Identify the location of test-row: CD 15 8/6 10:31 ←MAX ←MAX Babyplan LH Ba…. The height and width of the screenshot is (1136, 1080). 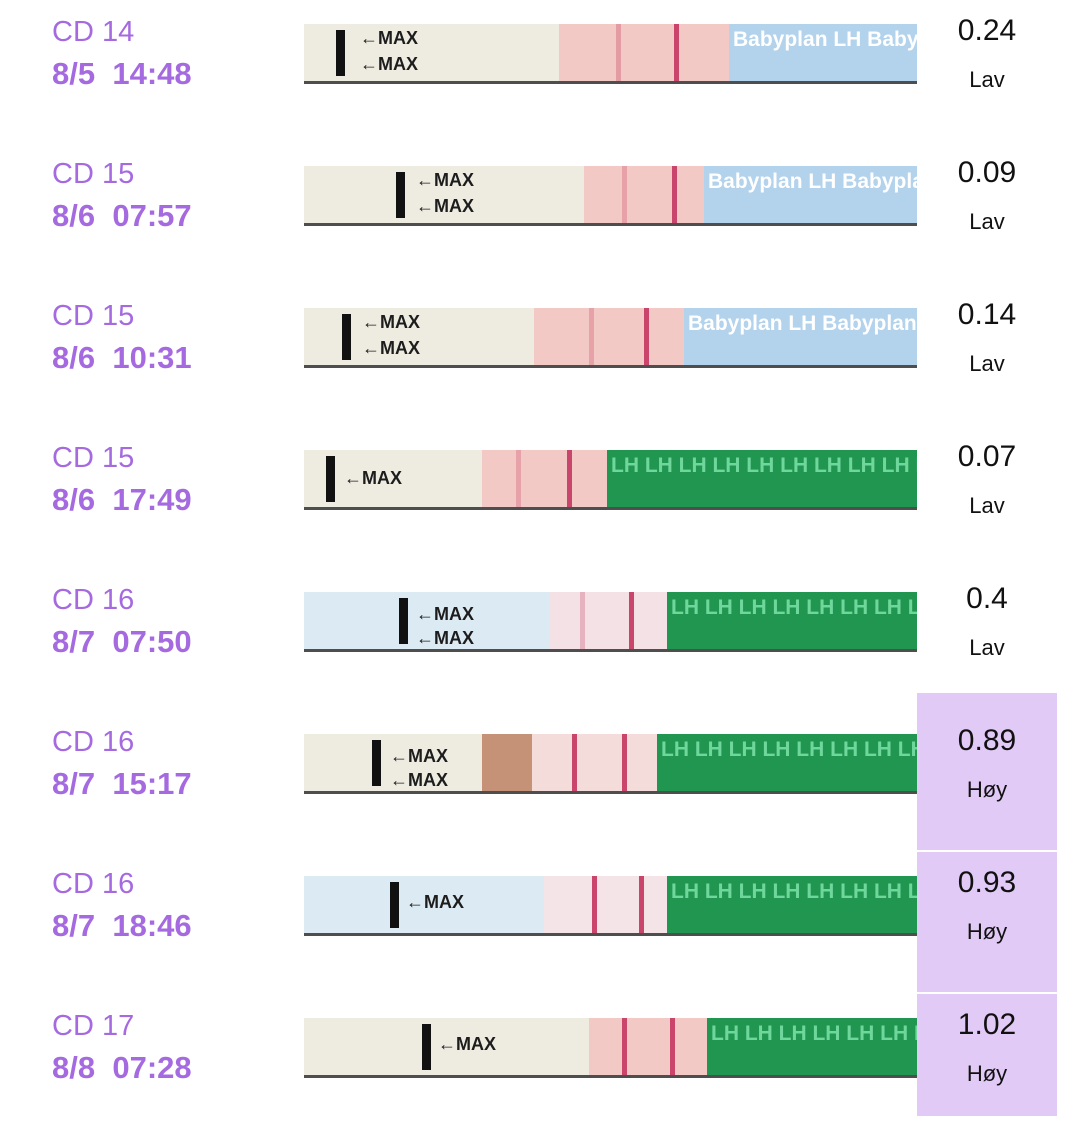
(540, 355).